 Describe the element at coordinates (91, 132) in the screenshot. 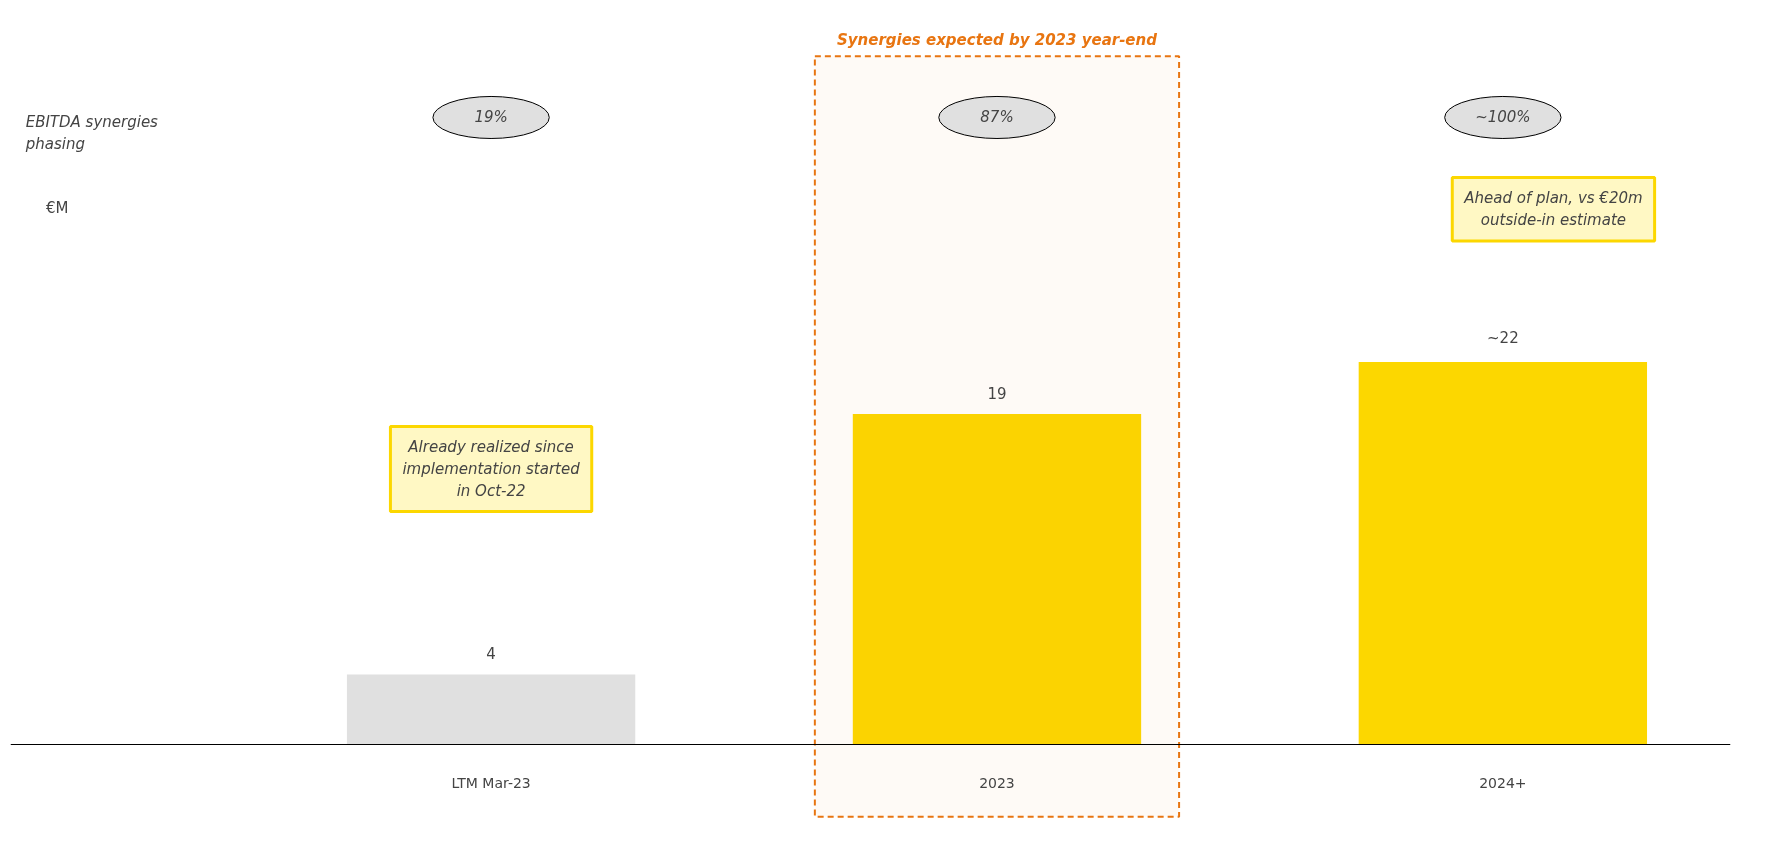

I see `text: EBITDA synergies phasing` at that location.